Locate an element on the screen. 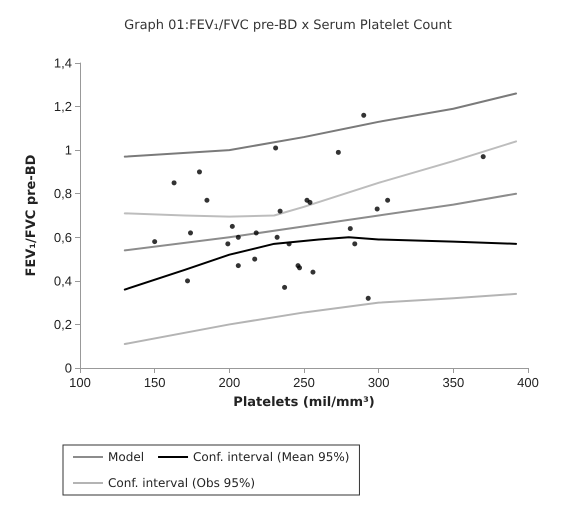 The width and height of the screenshot is (576, 511). y-tick-label: 0,8 is located at coordinates (63, 194).